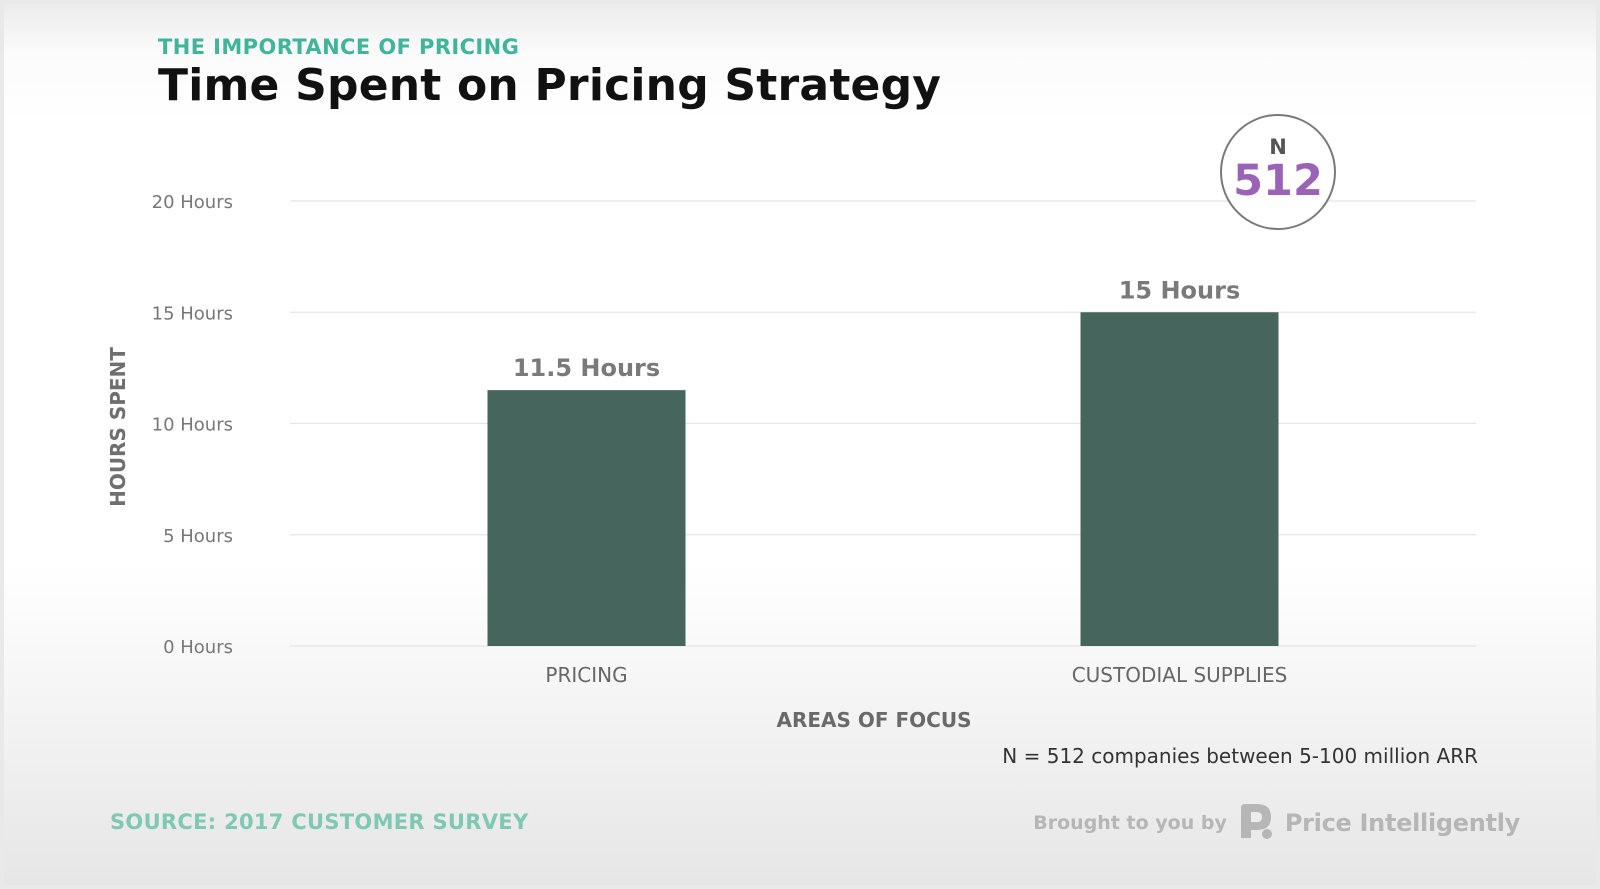 The width and height of the screenshot is (1600, 889). Describe the element at coordinates (874, 720) in the screenshot. I see `x-axis-label: AREAS OF FOCUS` at that location.